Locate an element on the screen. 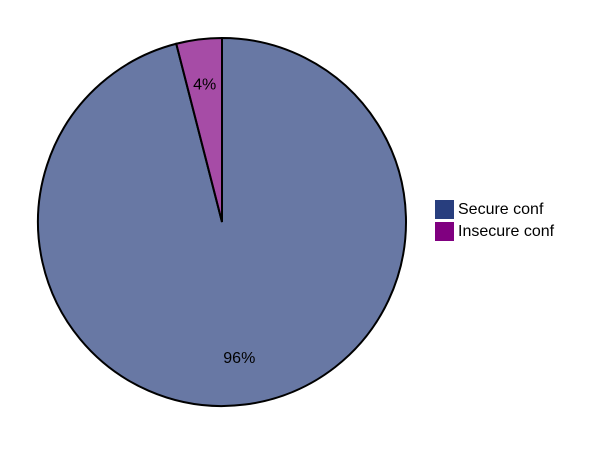  slice-label: 96% is located at coordinates (239, 358).